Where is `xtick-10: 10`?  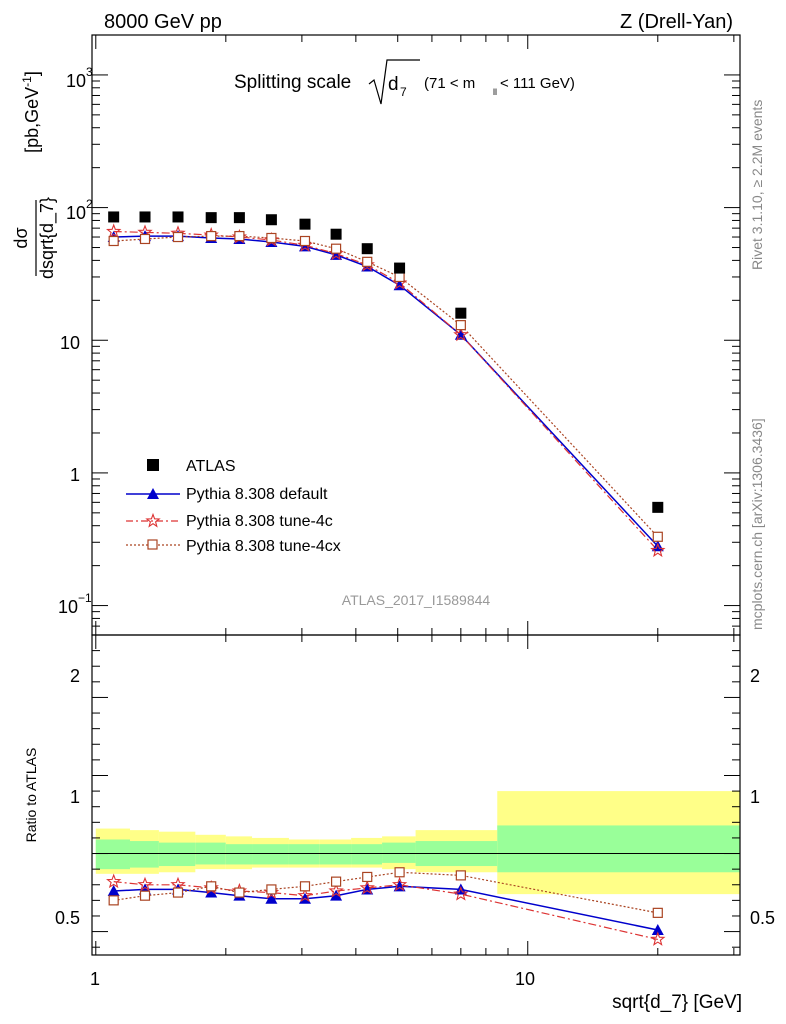
xtick-10: 10 is located at coordinates (525, 979).